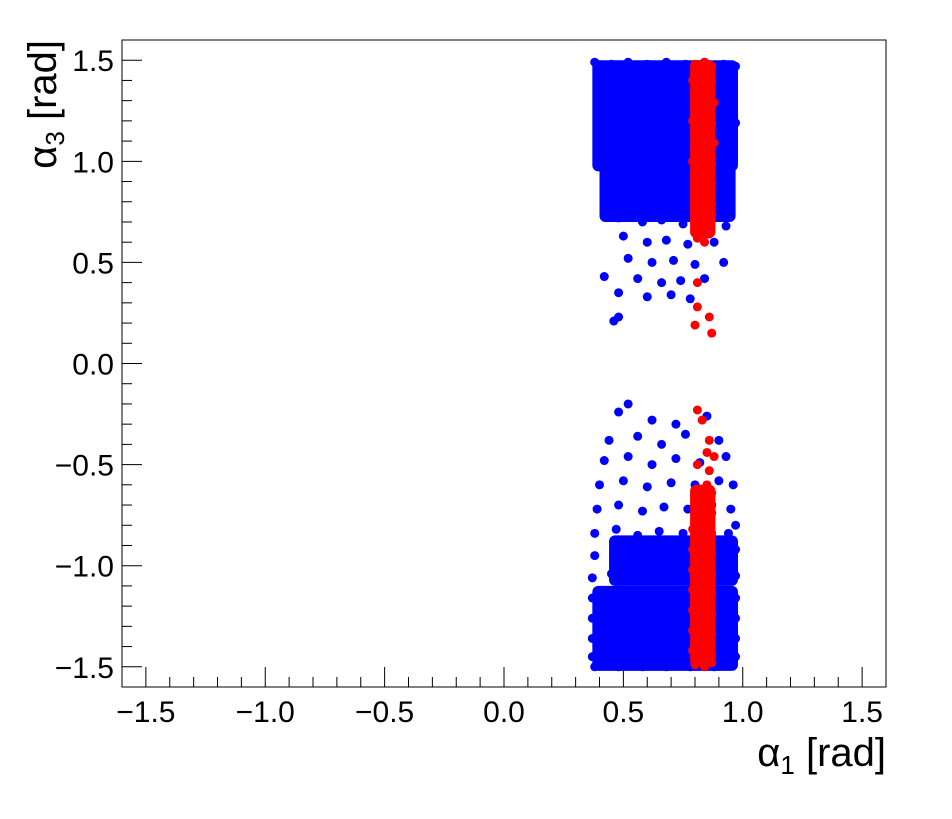  Describe the element at coordinates (840, 753) in the screenshot. I see `x-axis-unit: [rad]` at that location.